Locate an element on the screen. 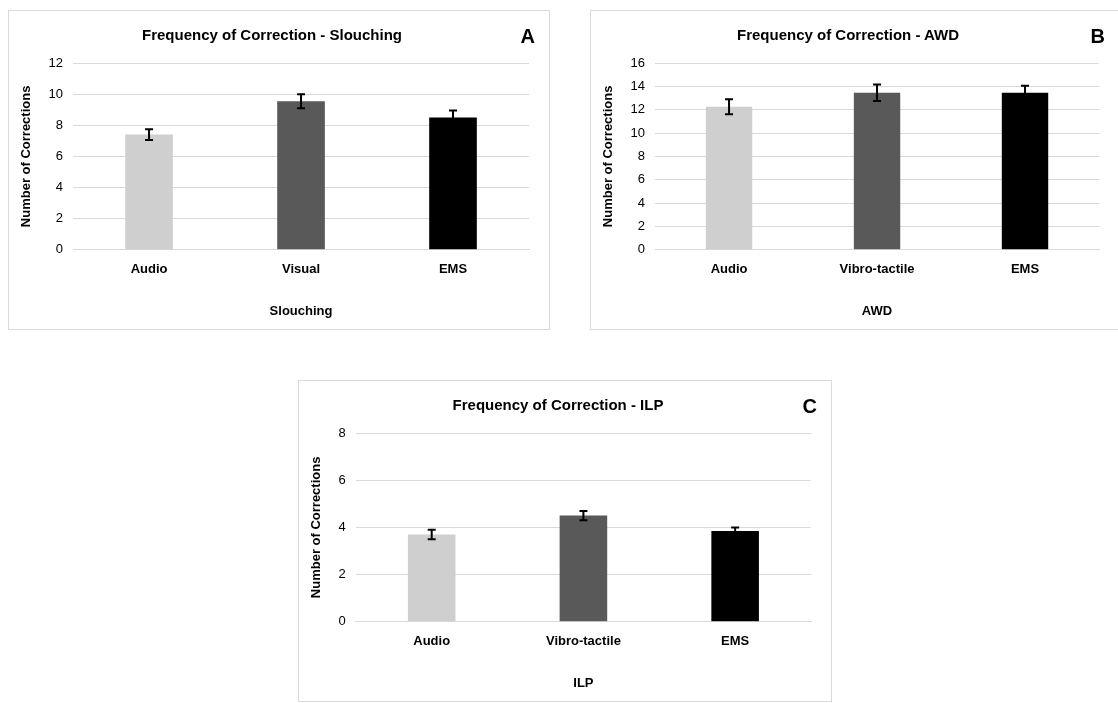 The height and width of the screenshot is (703, 1118). text: C is located at coordinates (809, 405).